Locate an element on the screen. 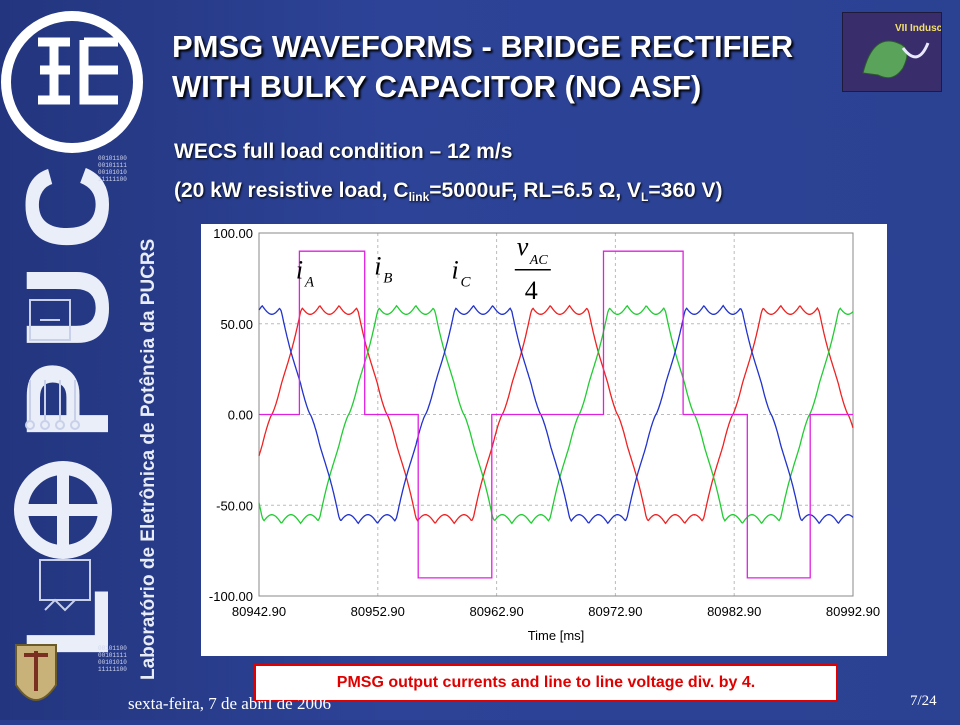 This screenshot has width=960, height=725. y-tick-label: 100.00 is located at coordinates (233, 233).